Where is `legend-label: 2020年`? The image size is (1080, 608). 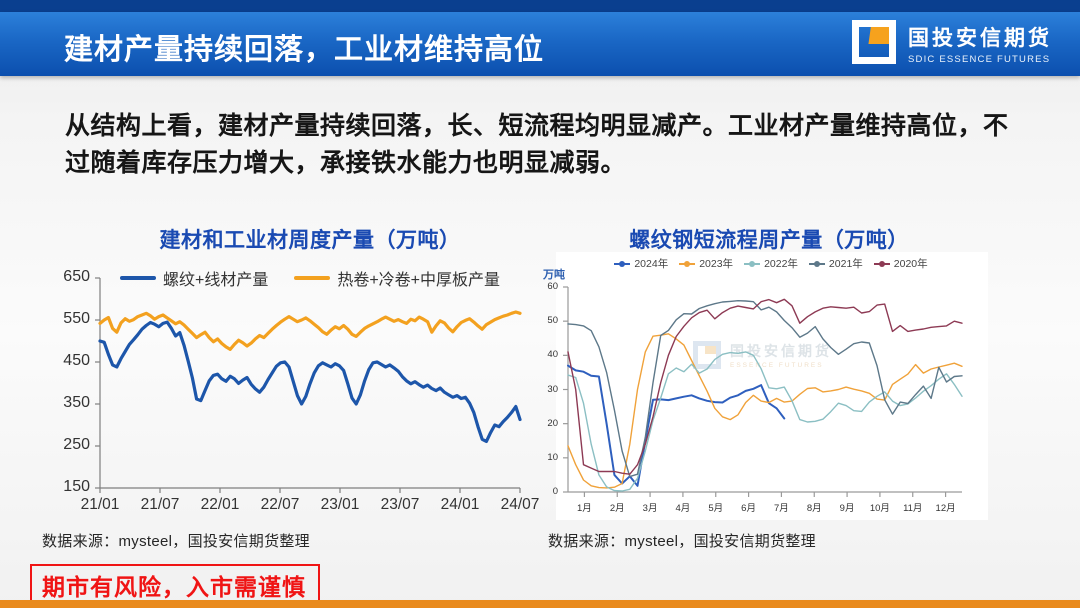 legend-label: 2020年 is located at coordinates (910, 264).